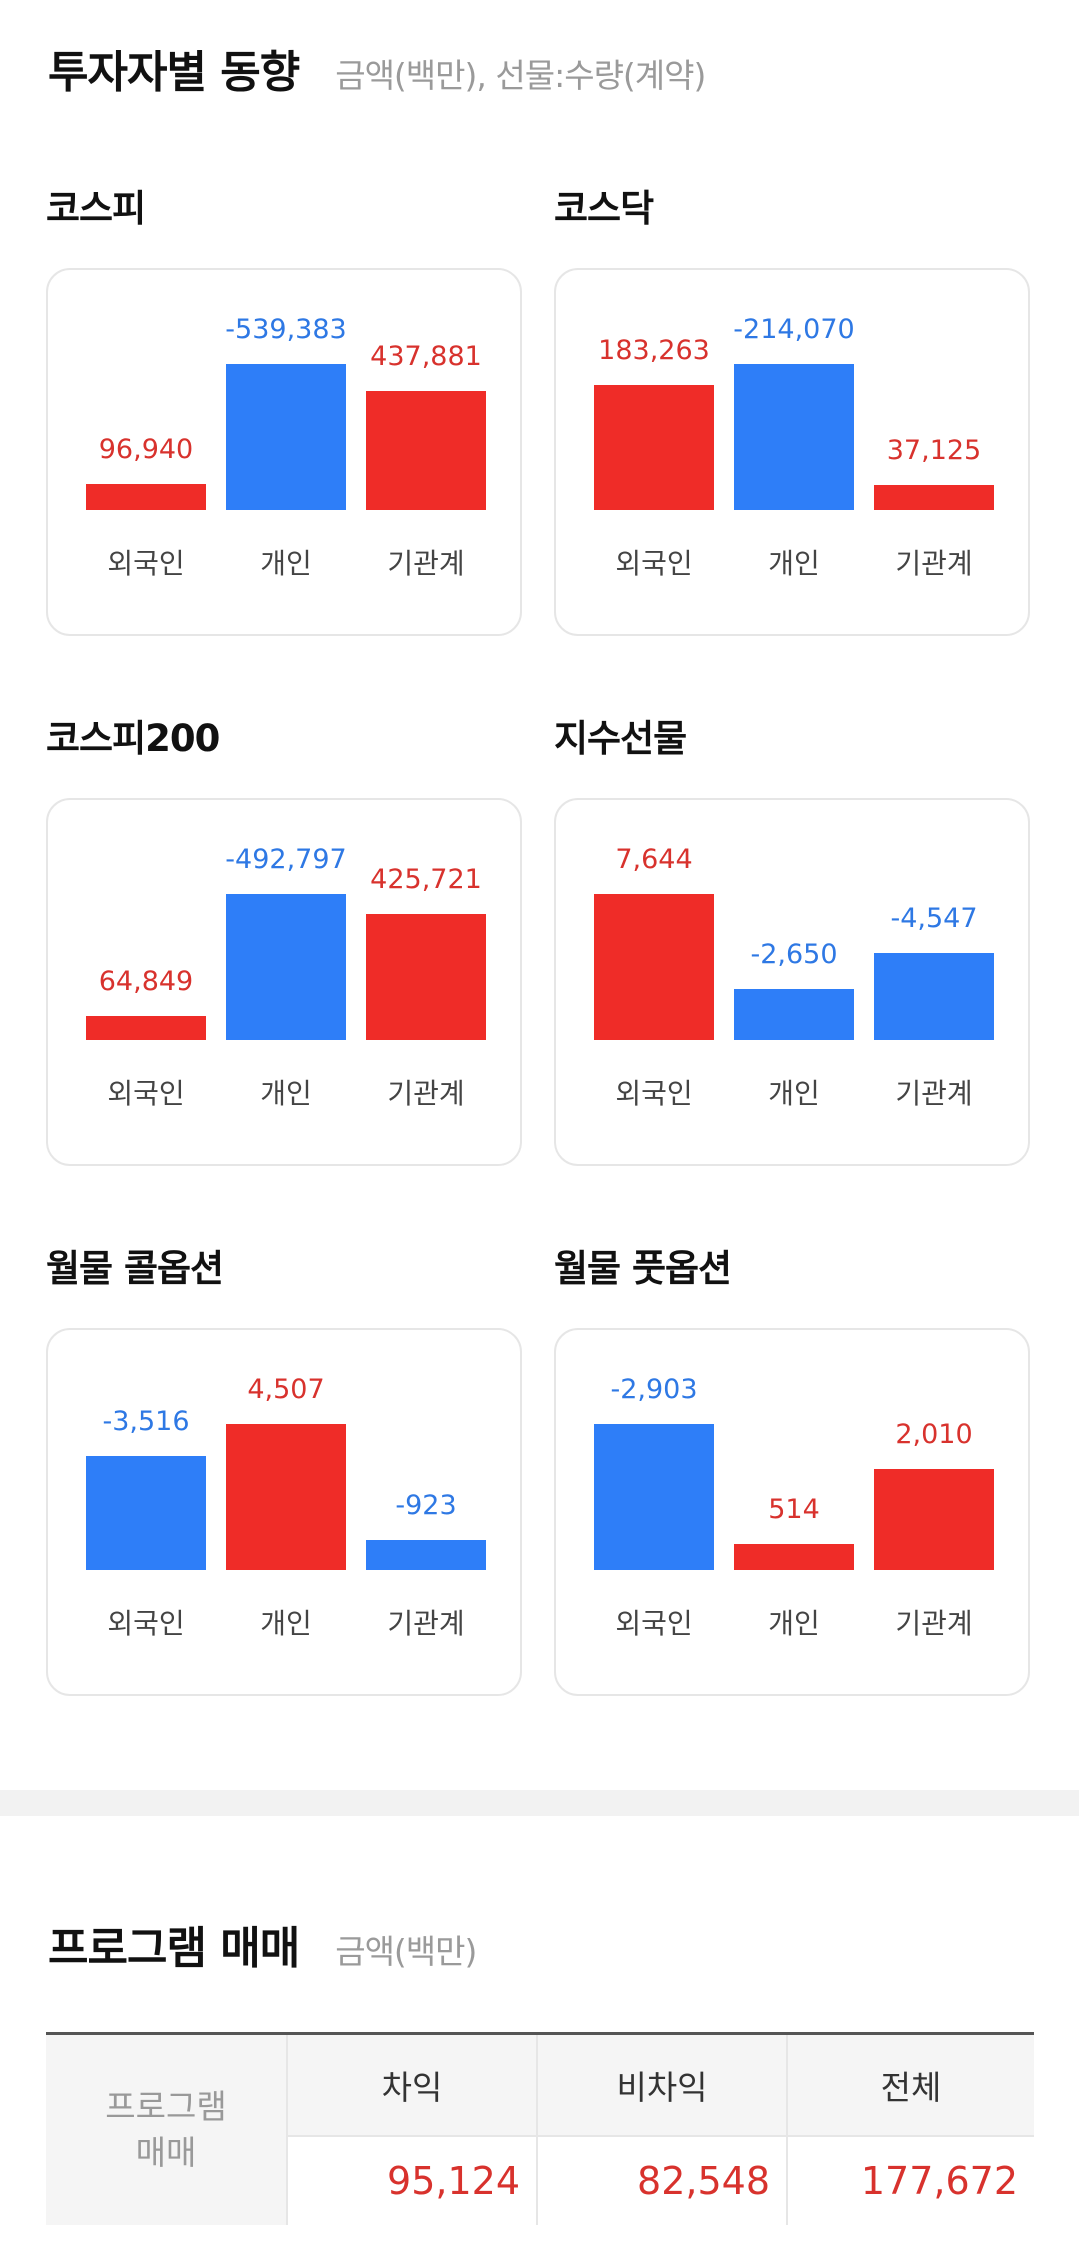 The width and height of the screenshot is (1079, 2260). What do you see at coordinates (146, 1421) in the screenshot?
I see `bar-value-foreigner: -3,516` at bounding box center [146, 1421].